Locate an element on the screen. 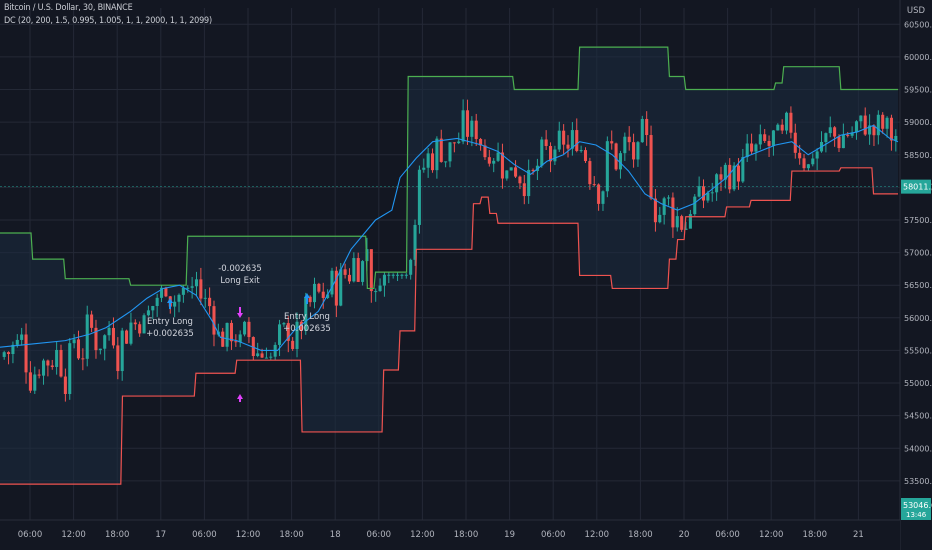 Image resolution: width=932 pixels, height=550 pixels. signal-entry2: Entry Long +0.002635 is located at coordinates (307, 313).